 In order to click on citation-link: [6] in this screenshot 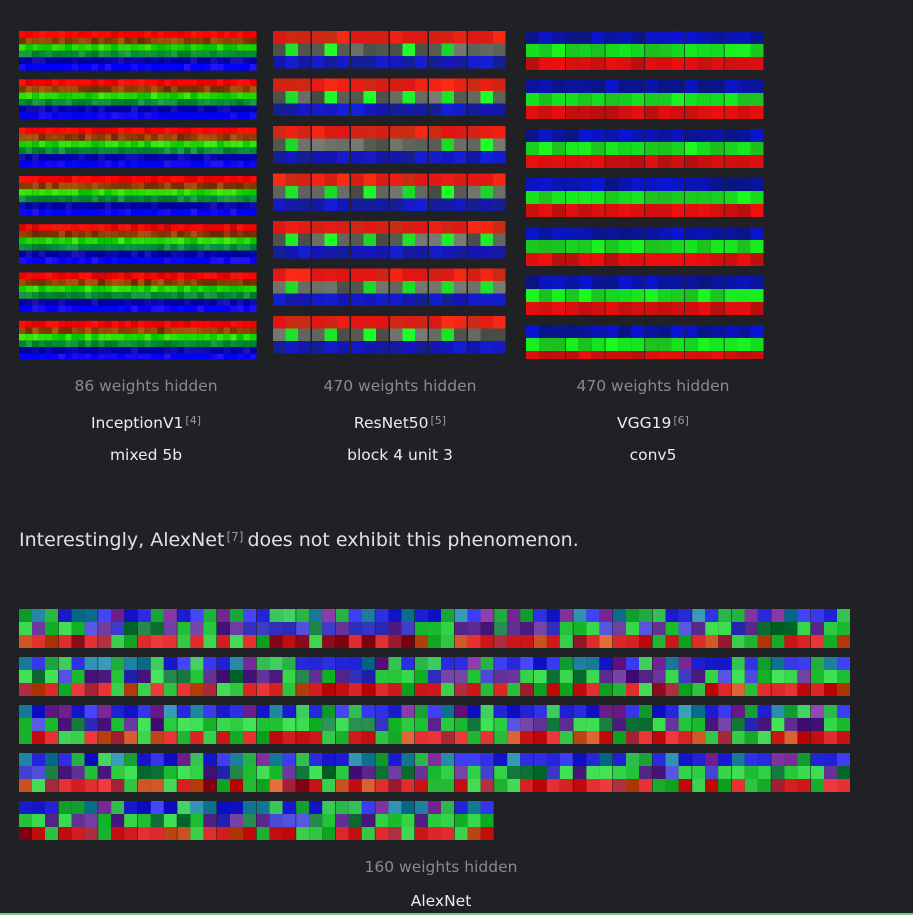, I will do `click(681, 420)`.